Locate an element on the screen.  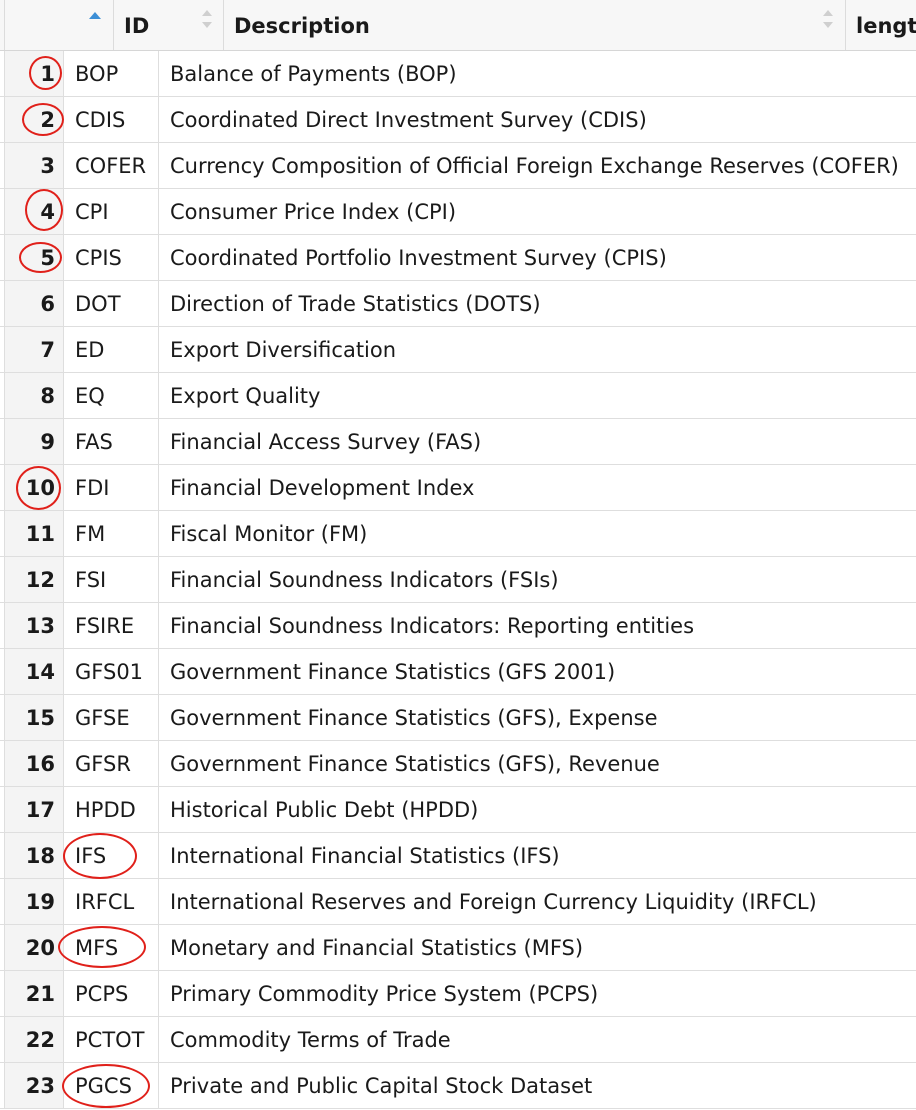
description-cell: Monetary and Financial Statistics (MFS) is located at coordinates (377, 948).